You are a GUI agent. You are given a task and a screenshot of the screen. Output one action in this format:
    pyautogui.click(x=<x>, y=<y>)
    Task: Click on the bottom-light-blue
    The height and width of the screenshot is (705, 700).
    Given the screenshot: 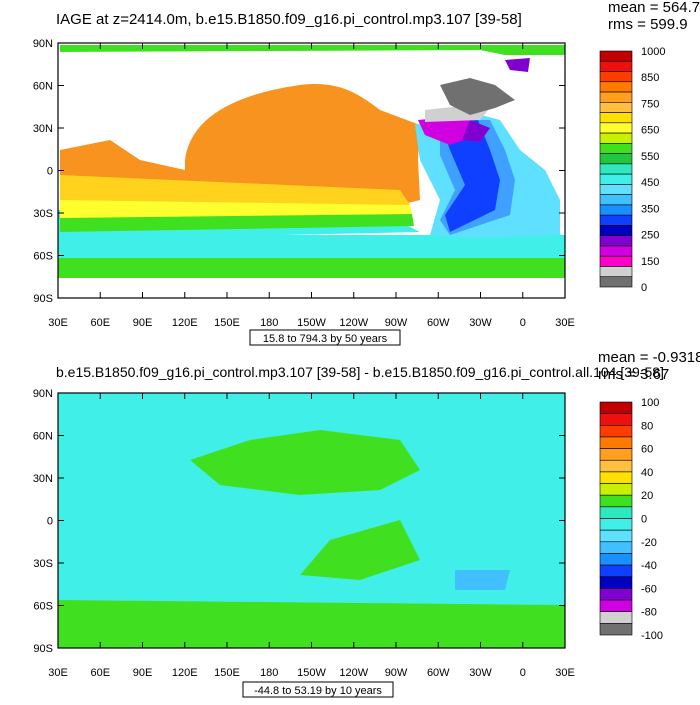 What is the action you would take?
    pyautogui.click(x=482, y=580)
    